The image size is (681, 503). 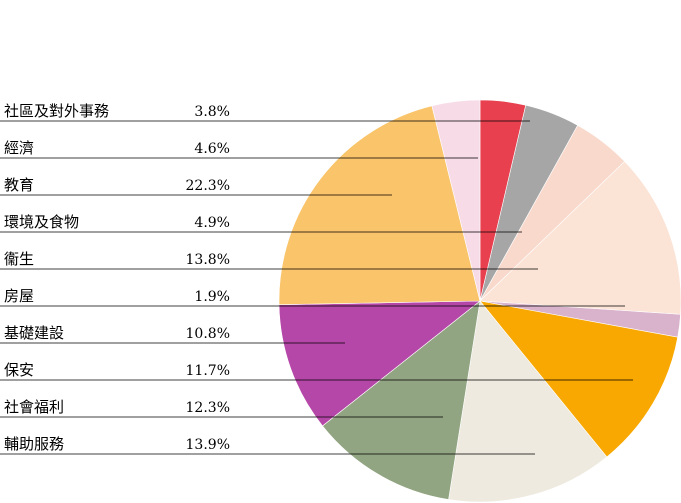 I want to click on legend-row: 環境及食物 4.9%, so click(x=261, y=223).